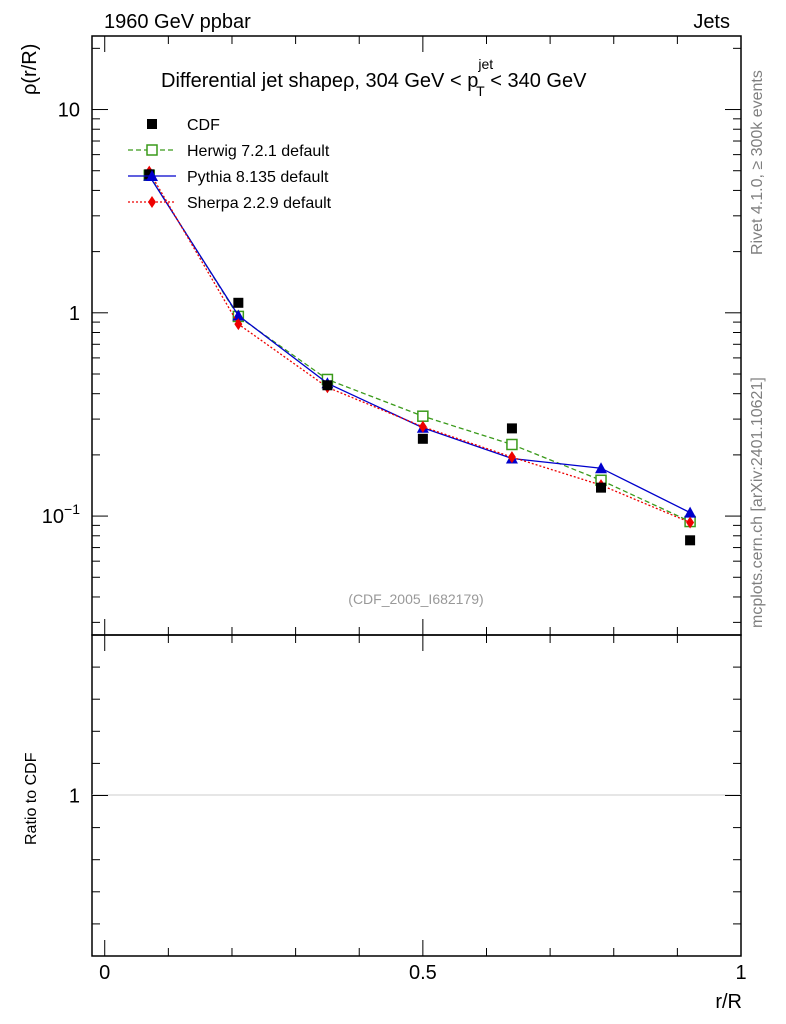 The image size is (786, 1024). Describe the element at coordinates (259, 203) in the screenshot. I see `legend-label-sherpa: Sherpa 2.2.9 default` at that location.